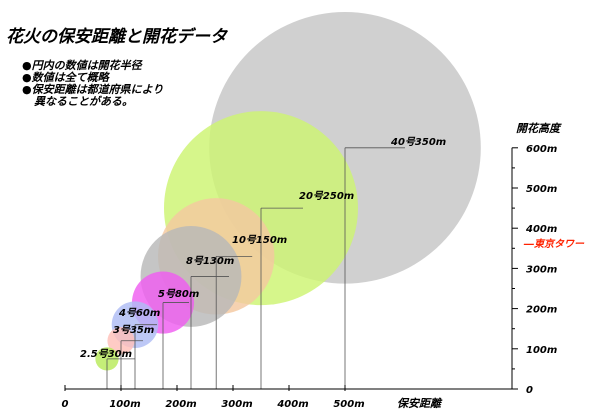 This screenshot has width=599, height=415. What do you see at coordinates (541, 229) in the screenshot?
I see `y-tick-label: 400m` at bounding box center [541, 229].